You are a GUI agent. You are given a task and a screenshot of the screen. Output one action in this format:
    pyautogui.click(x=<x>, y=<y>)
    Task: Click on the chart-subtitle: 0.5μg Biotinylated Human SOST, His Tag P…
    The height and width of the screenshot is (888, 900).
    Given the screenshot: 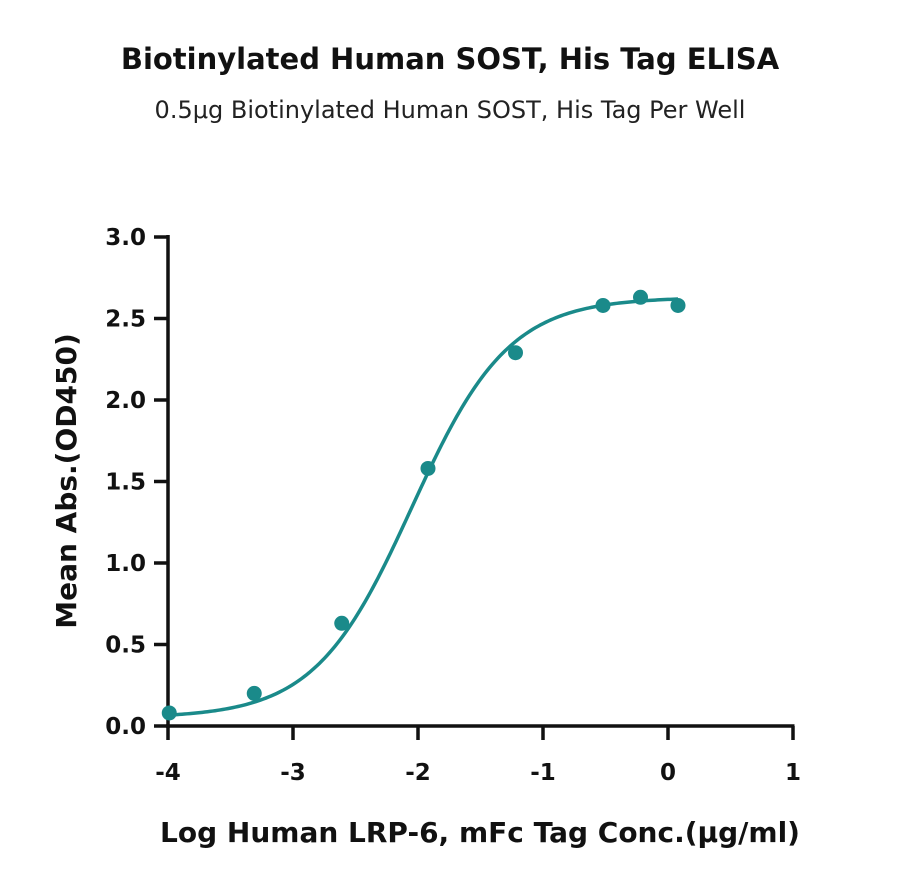 What is the action you would take?
    pyautogui.click(x=450, y=110)
    